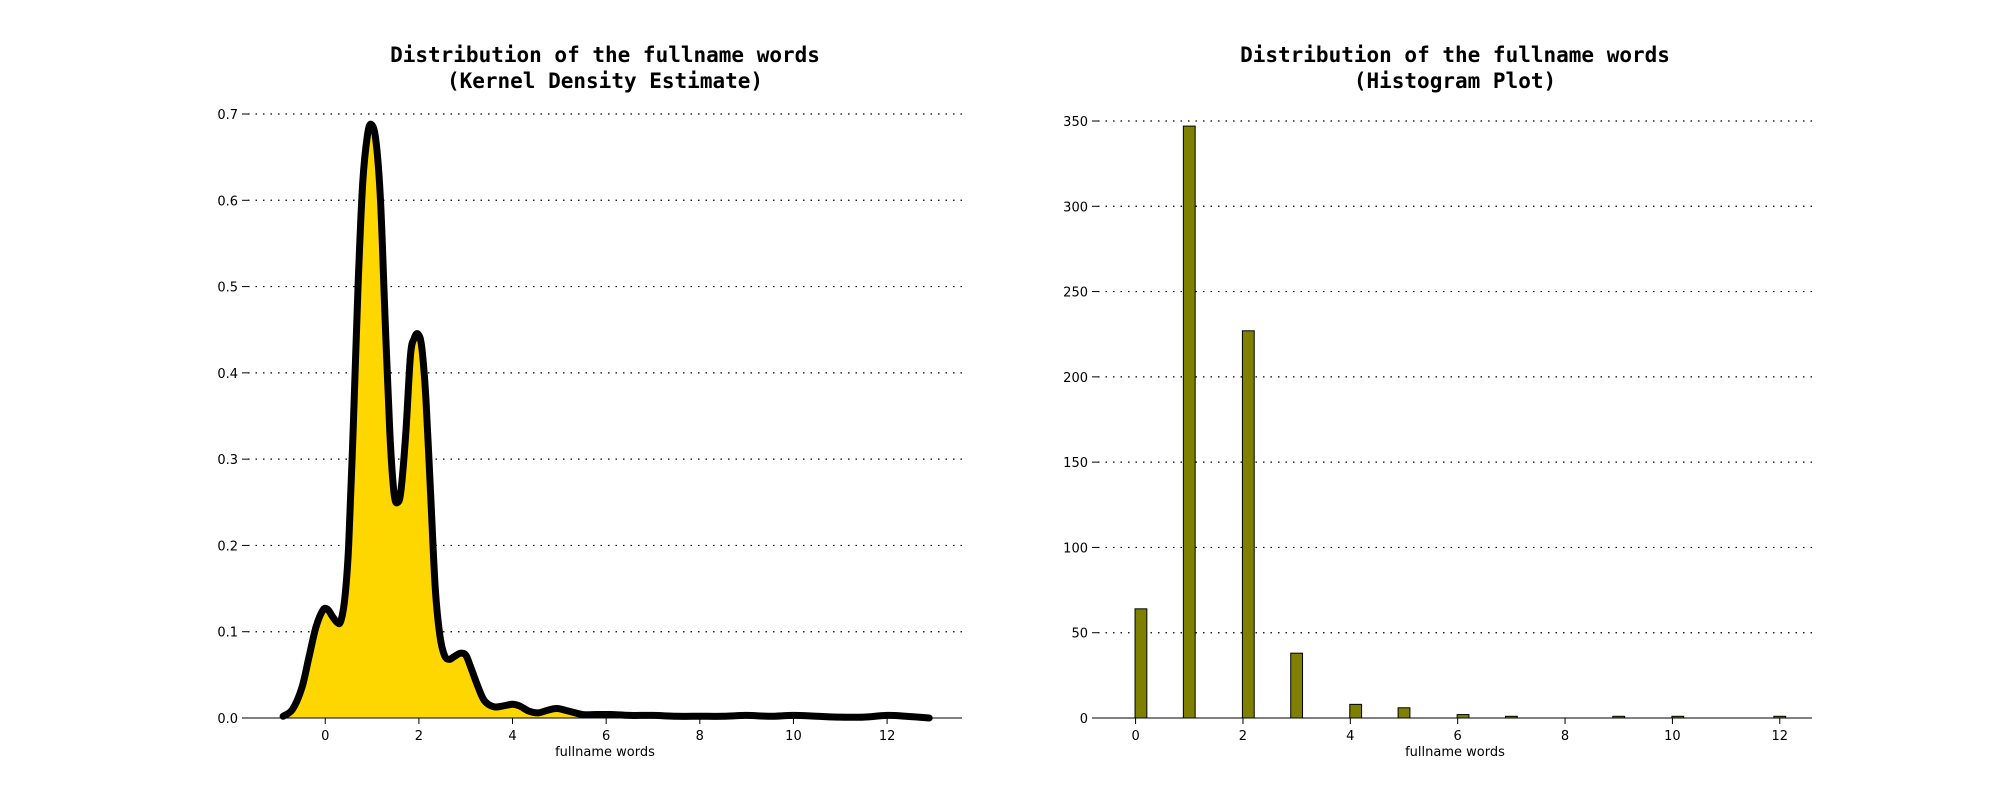 This screenshot has height=800, width=2000. I want to click on kde-x-tick-label: 12, so click(887, 736).